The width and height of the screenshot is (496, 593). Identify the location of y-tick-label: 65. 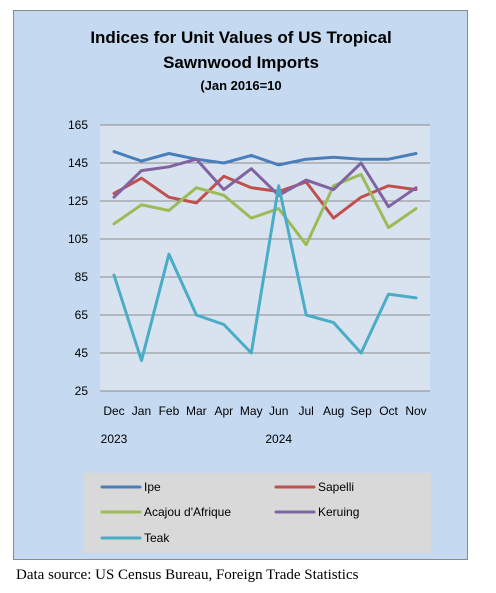
(82, 315).